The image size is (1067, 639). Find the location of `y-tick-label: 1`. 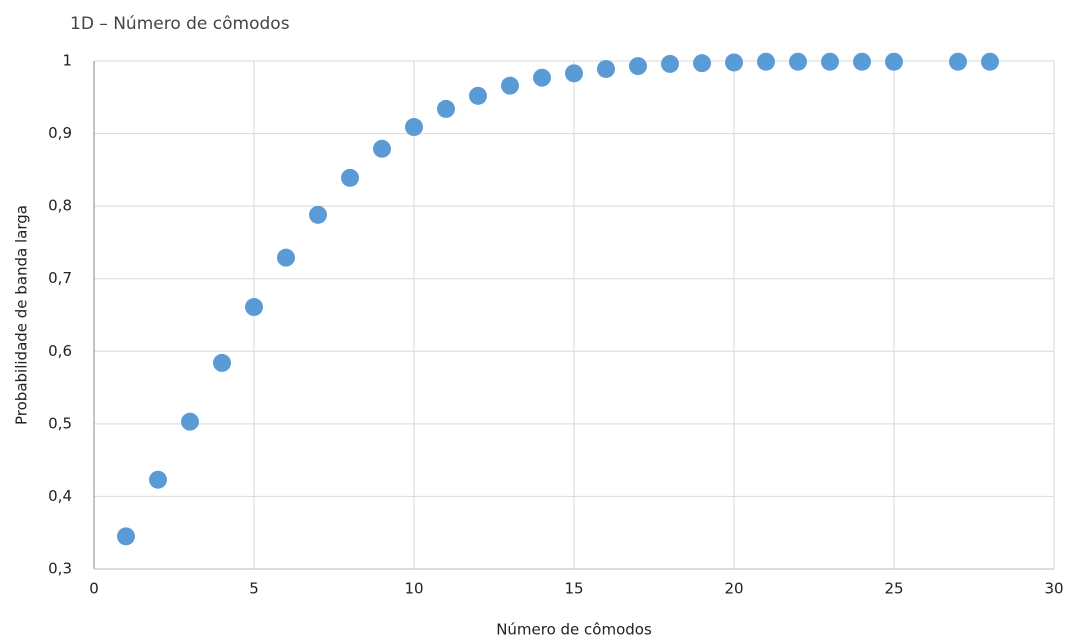

y-tick-label: 1 is located at coordinates (67, 61).